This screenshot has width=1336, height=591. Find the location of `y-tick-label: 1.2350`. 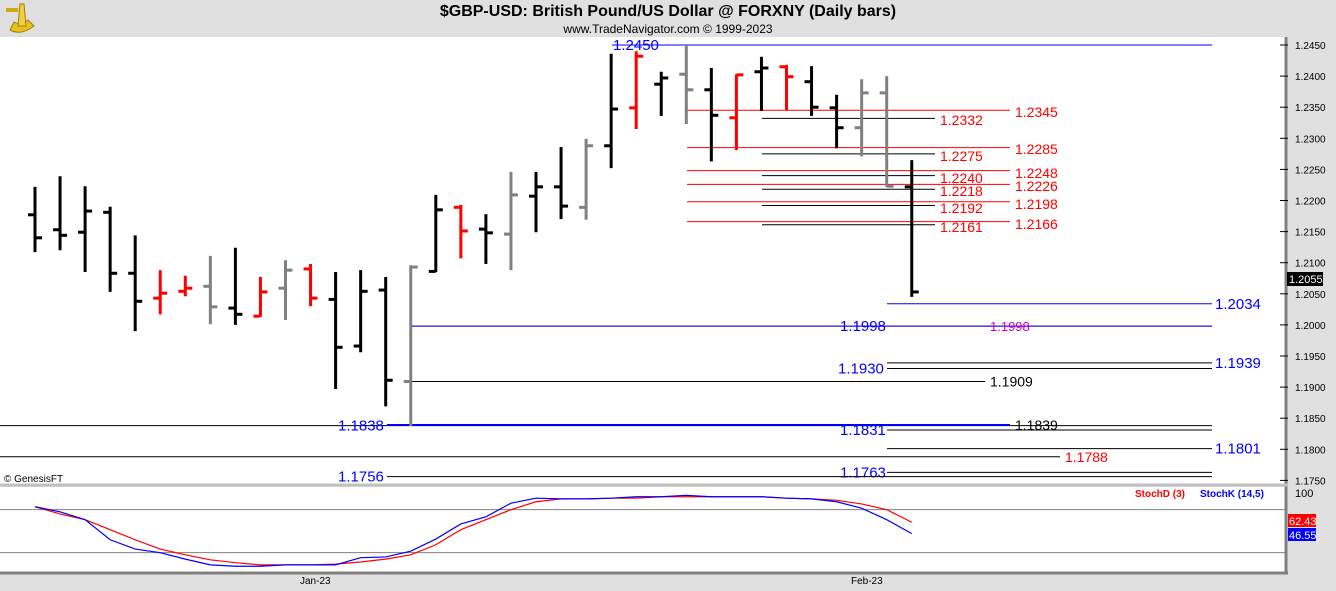

y-tick-label: 1.2350 is located at coordinates (1310, 108).